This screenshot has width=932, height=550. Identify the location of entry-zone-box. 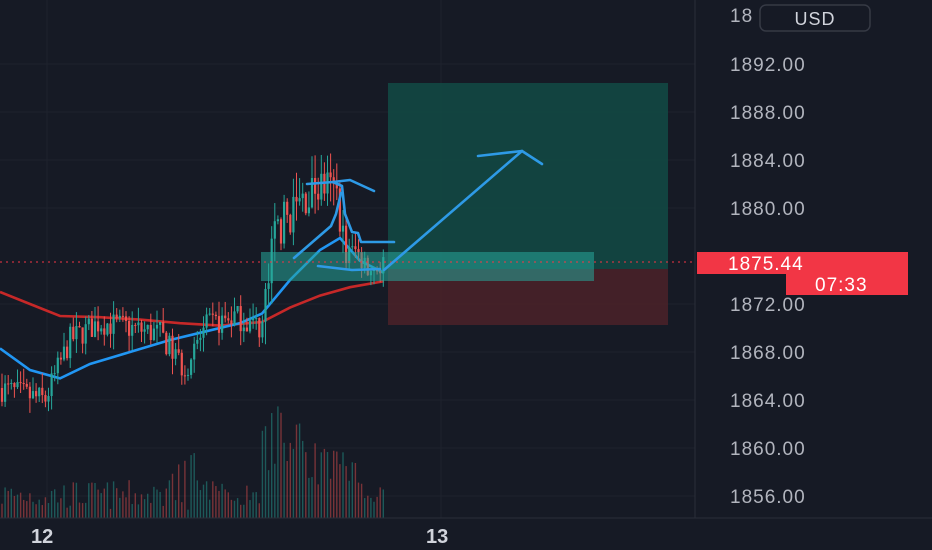
(427, 266).